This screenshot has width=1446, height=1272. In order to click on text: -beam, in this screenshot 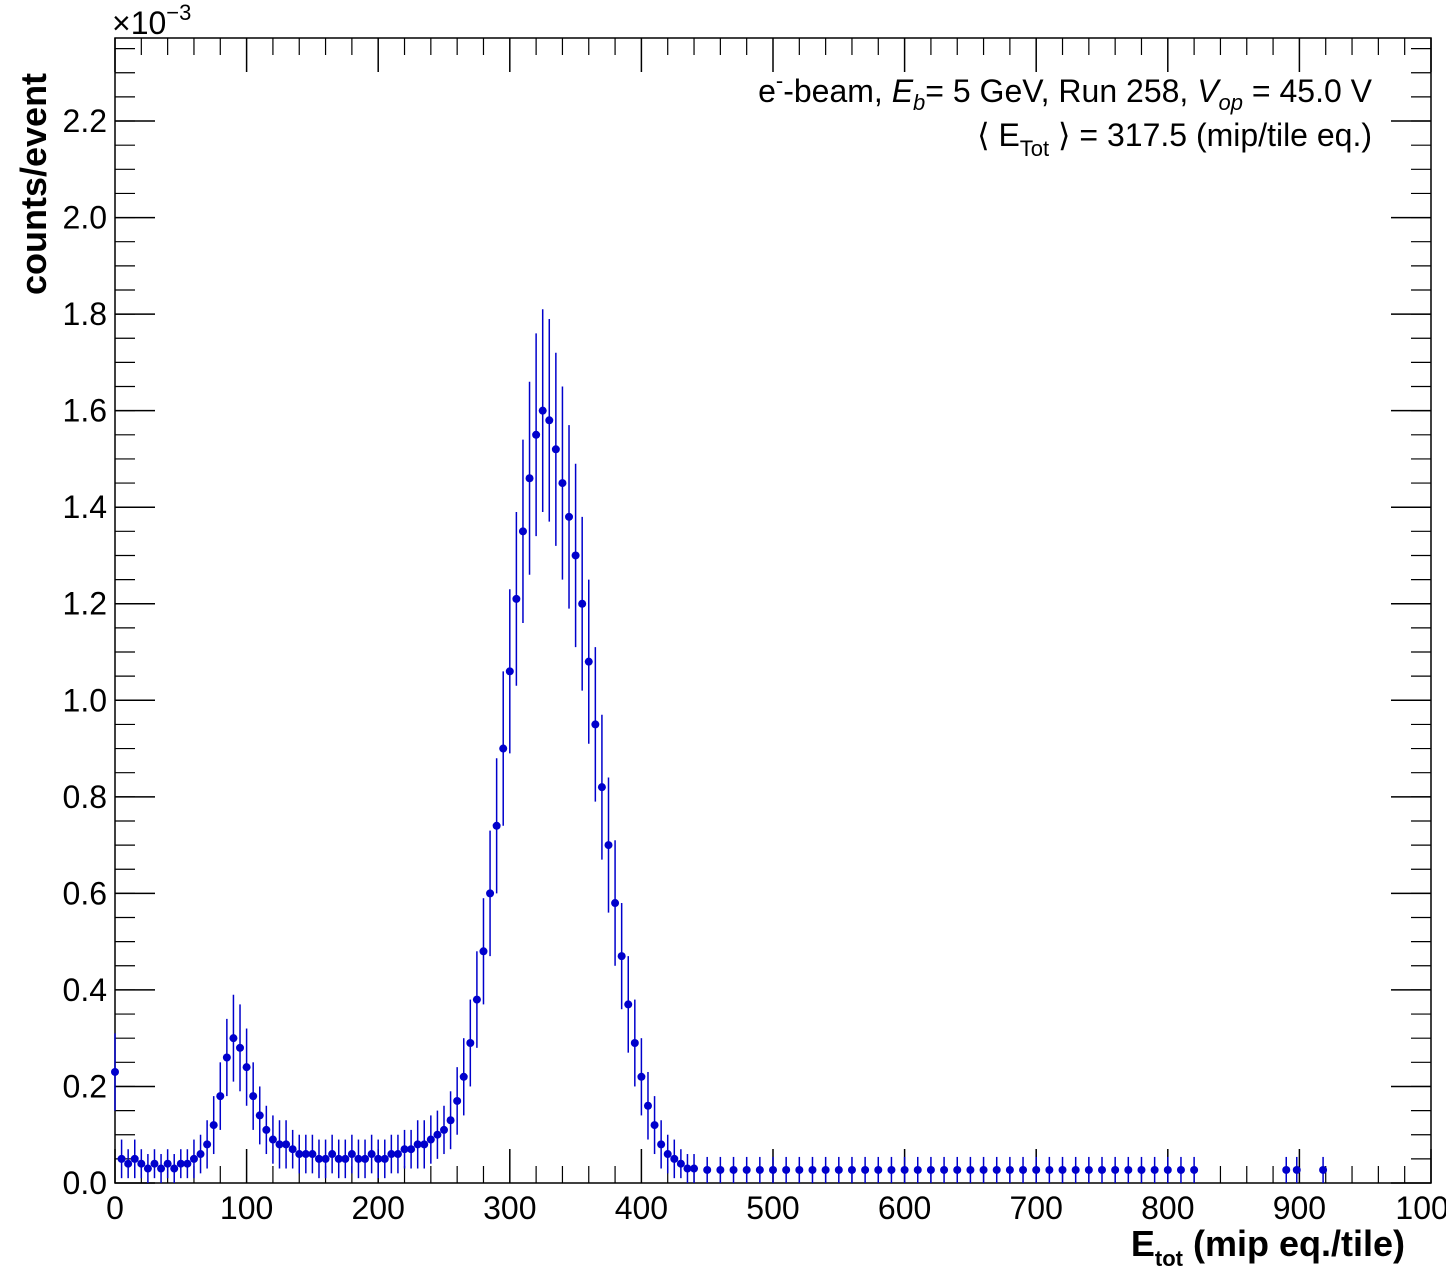, I will do `click(837, 91)`.